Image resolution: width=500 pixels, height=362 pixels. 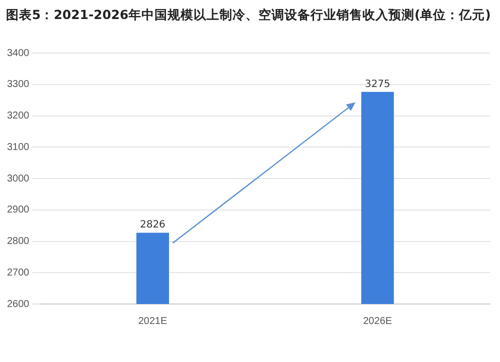 I want to click on y-tick-label: 3100, so click(x=18, y=147).